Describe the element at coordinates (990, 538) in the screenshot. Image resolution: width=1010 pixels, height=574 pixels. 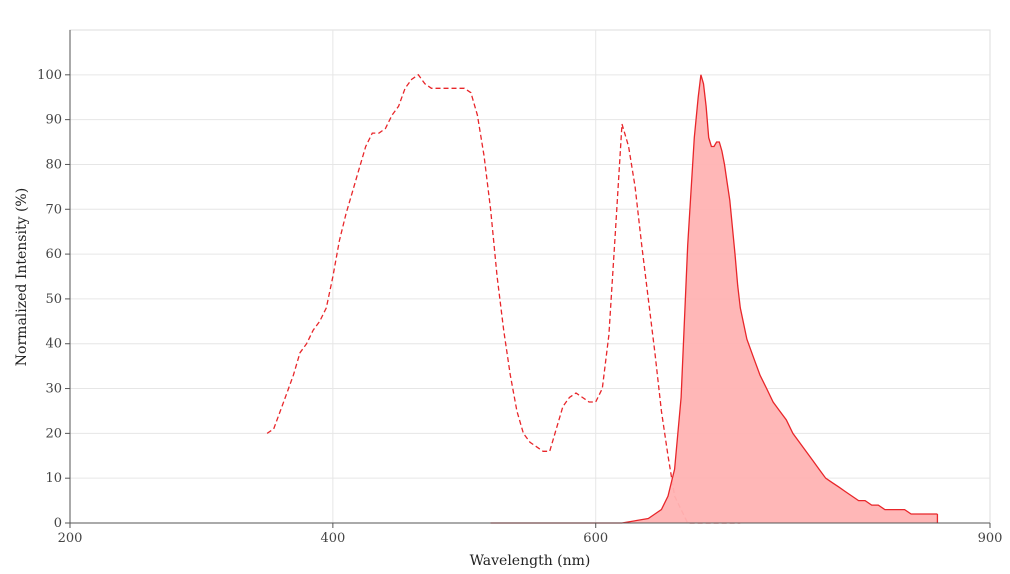
I see `x-tick-label: 900` at that location.